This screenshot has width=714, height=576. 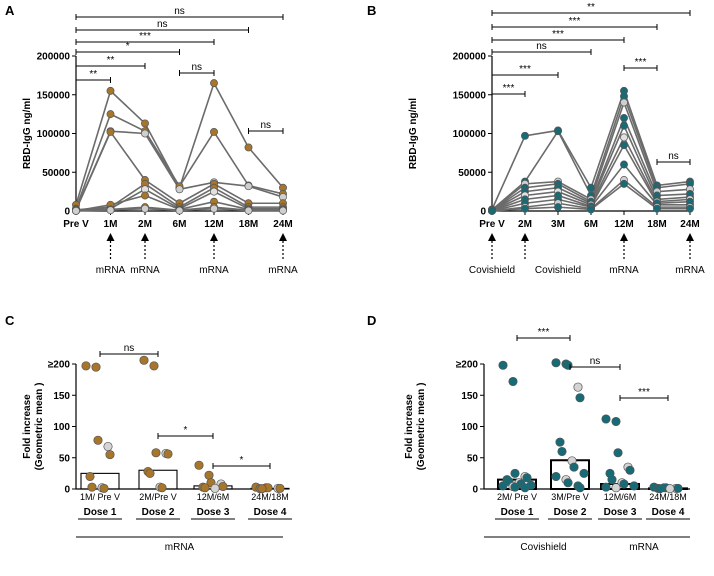 I want to click on x-tick-label: 24M, so click(x=689, y=224).